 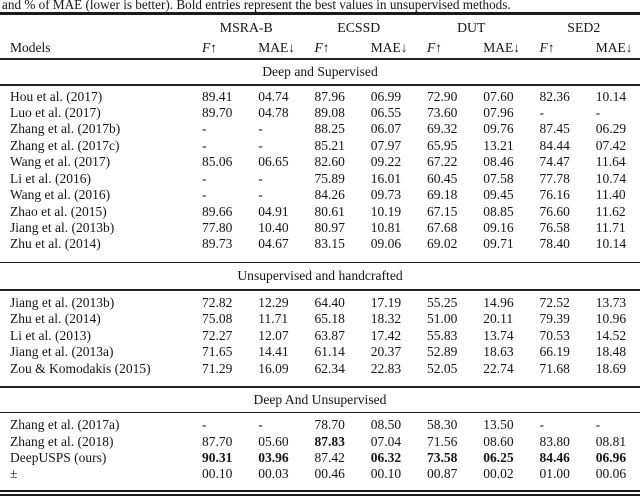 I want to click on metric-value: 00.10, so click(x=386, y=474).